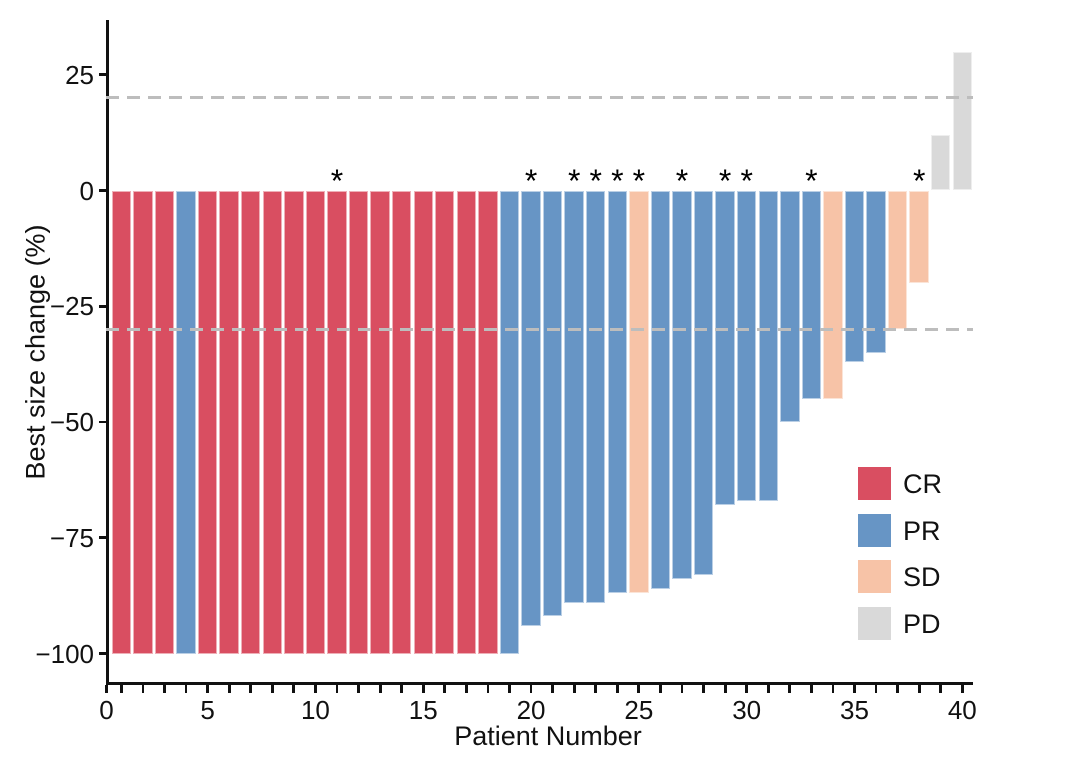 This screenshot has height=763, width=1080. What do you see at coordinates (874, 576) in the screenshot?
I see `legend-swatch-sd` at bounding box center [874, 576].